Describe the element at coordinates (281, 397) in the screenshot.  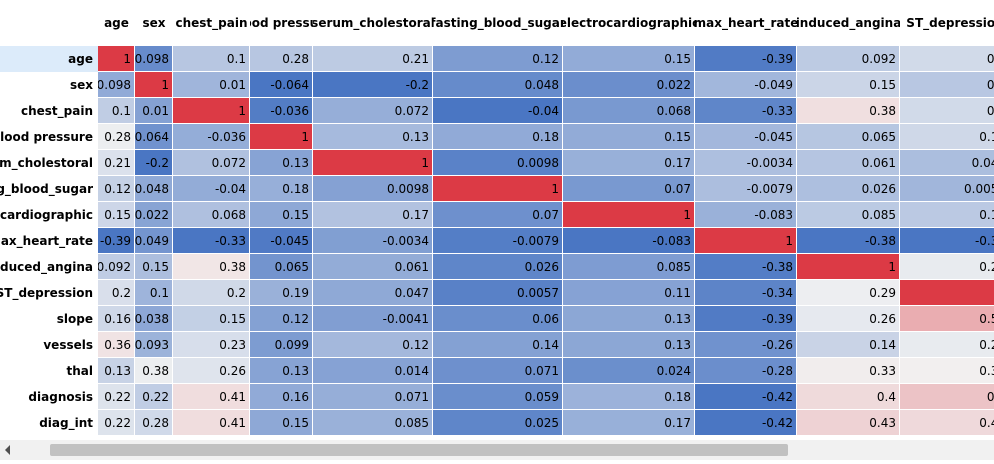
I see `data-cell: 0.16` at that location.